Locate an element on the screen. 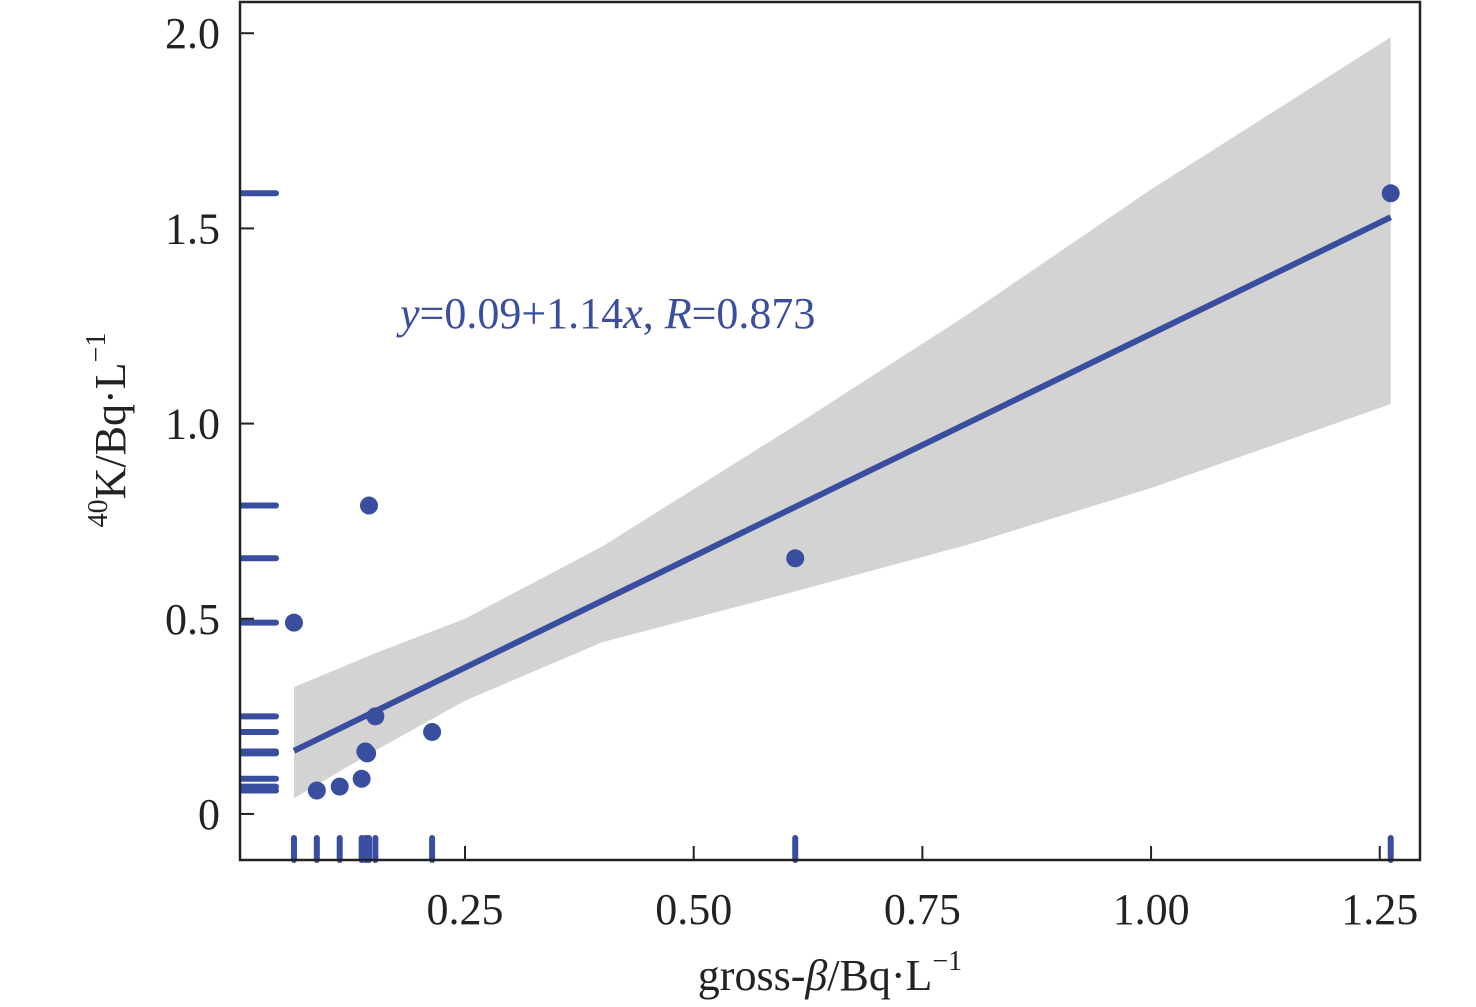 The height and width of the screenshot is (1007, 1476). x-axis-title-unit: /Bq·L is located at coordinates (879, 975).